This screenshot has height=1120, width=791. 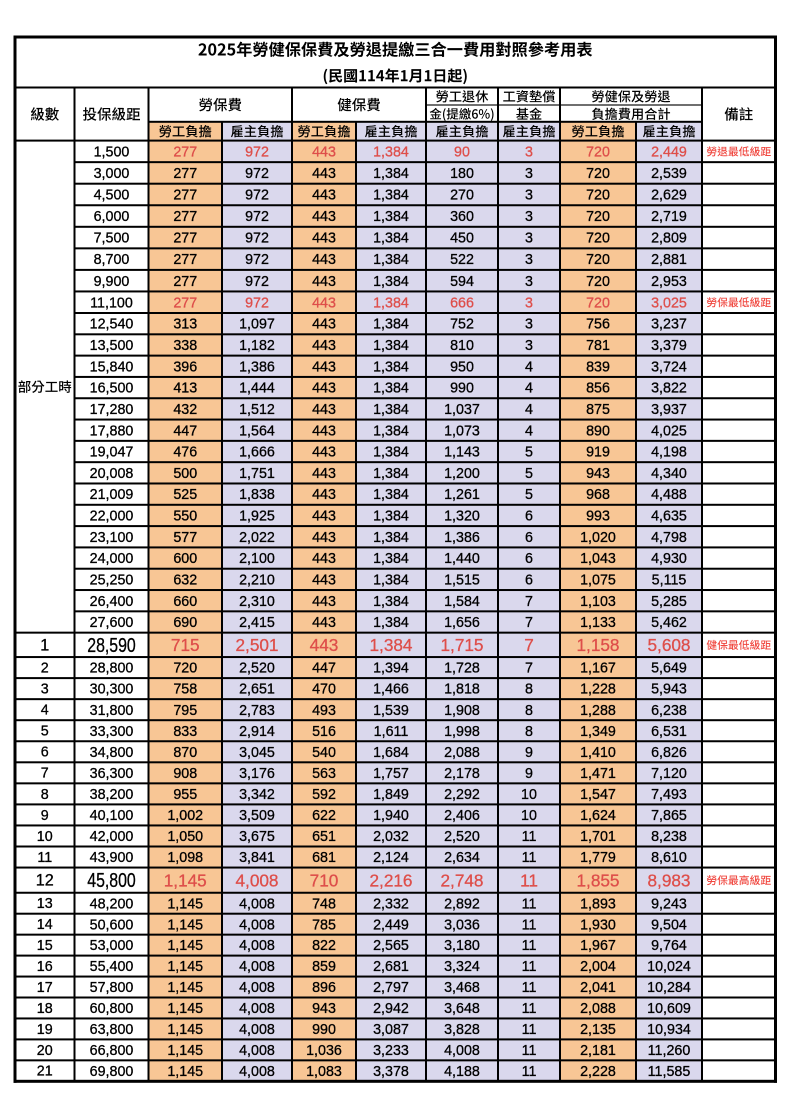 I want to click on svg-text: 1,386, so click(x=462, y=538).